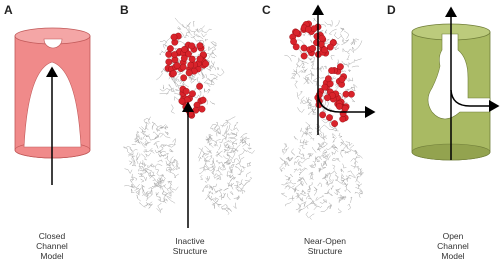 This screenshot has width=500, height=273. I want to click on caption-line: Structure, so click(325, 251).